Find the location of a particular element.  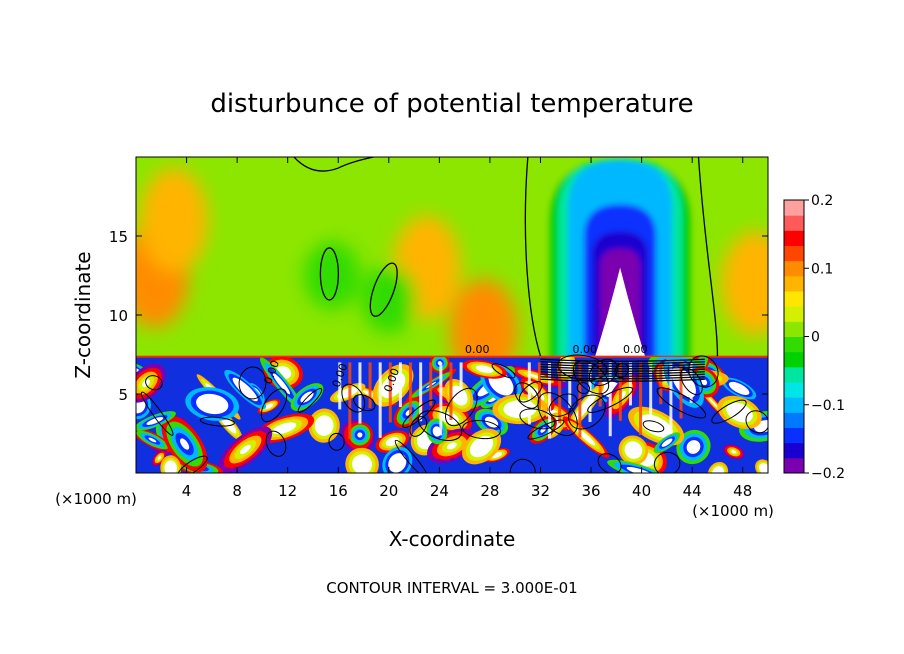

y-tick-label-1: 10 is located at coordinates (118, 316).